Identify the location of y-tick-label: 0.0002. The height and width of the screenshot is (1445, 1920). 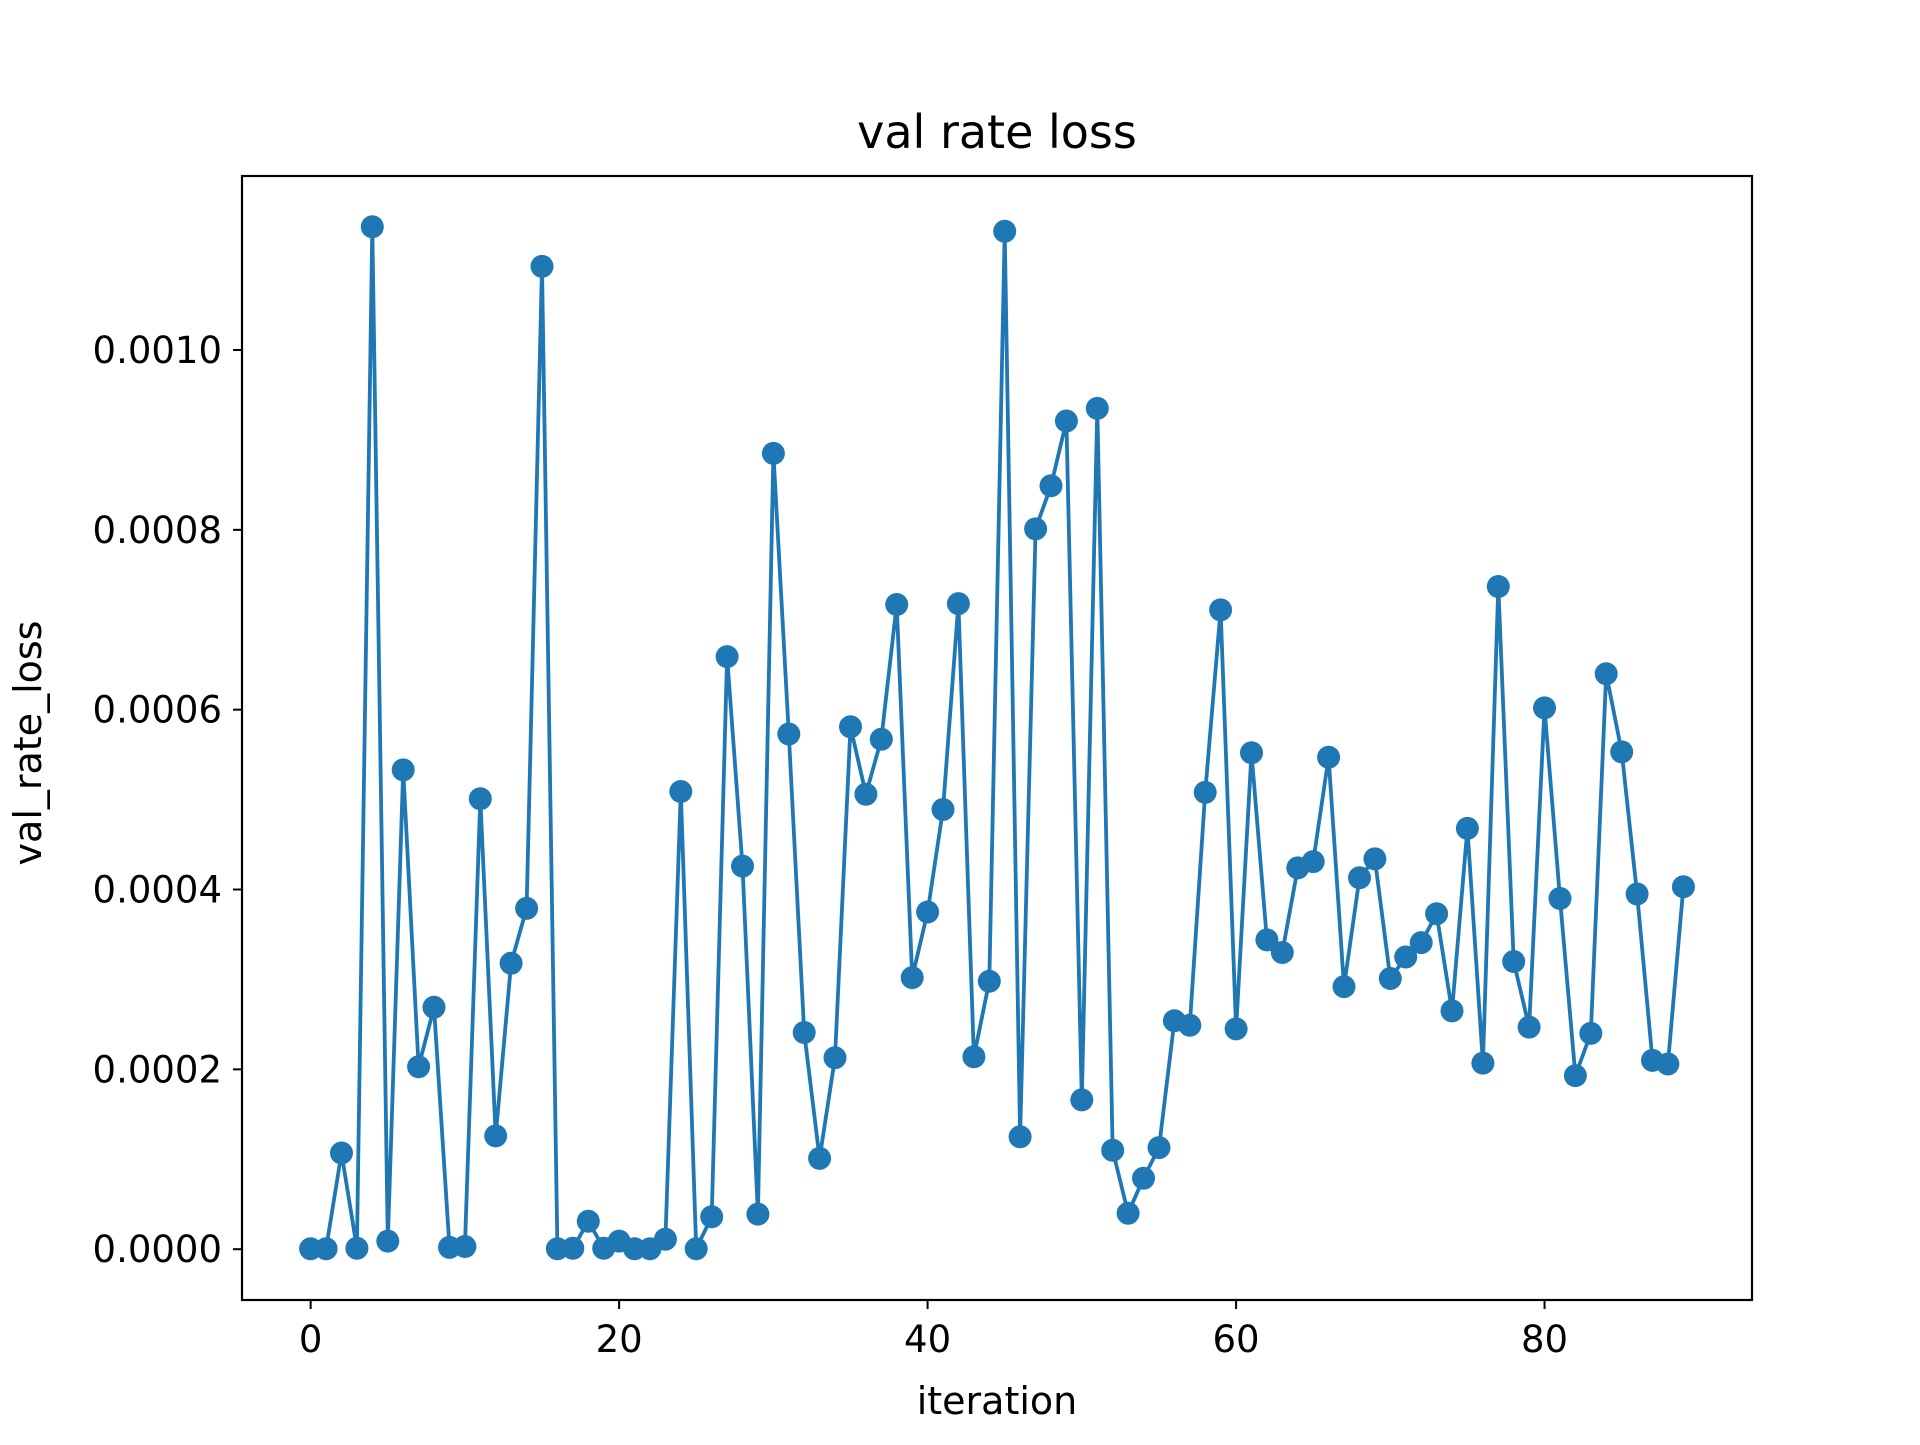
(157, 1069).